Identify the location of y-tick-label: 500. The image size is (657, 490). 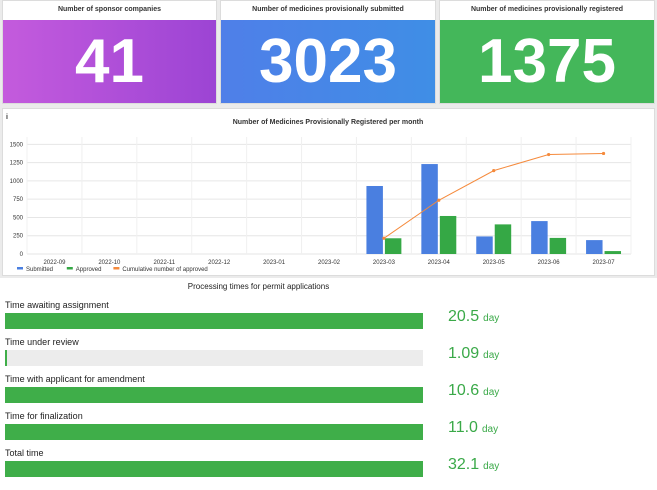
(18, 218).